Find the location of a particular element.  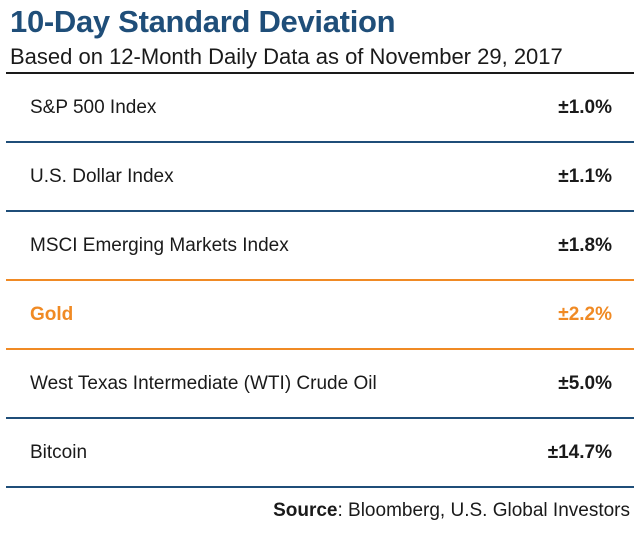

row-value: ±5.0% is located at coordinates (585, 383).